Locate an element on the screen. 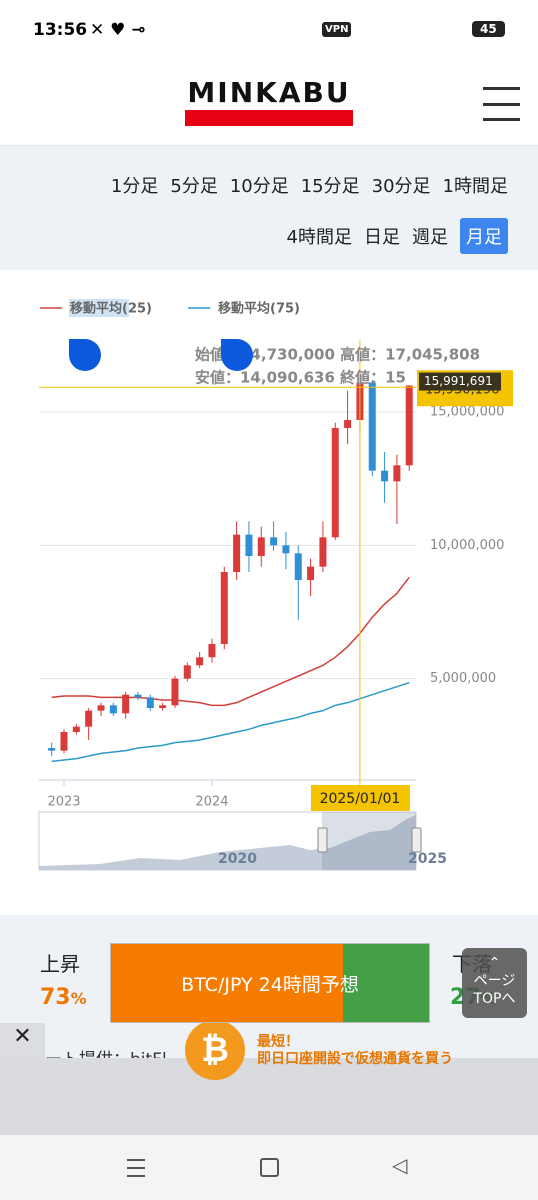 This screenshot has height=1200, width=538. y-tick-label: 5,000,000 is located at coordinates (463, 678).